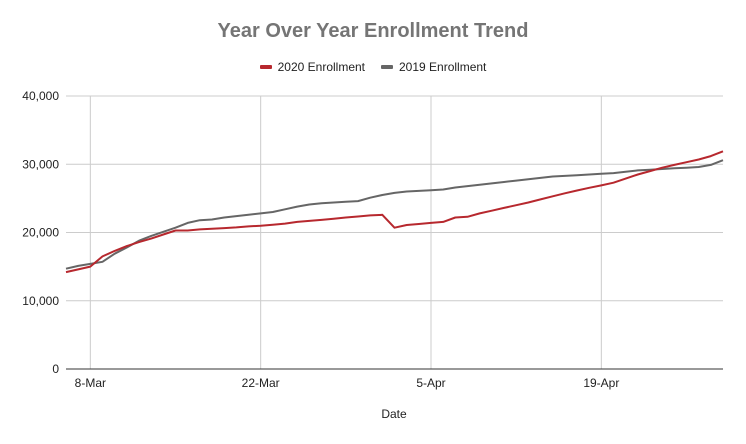 This screenshot has width=746, height=444. What do you see at coordinates (430, 383) in the screenshot?
I see `x-tick-label: 5-Apr` at bounding box center [430, 383].